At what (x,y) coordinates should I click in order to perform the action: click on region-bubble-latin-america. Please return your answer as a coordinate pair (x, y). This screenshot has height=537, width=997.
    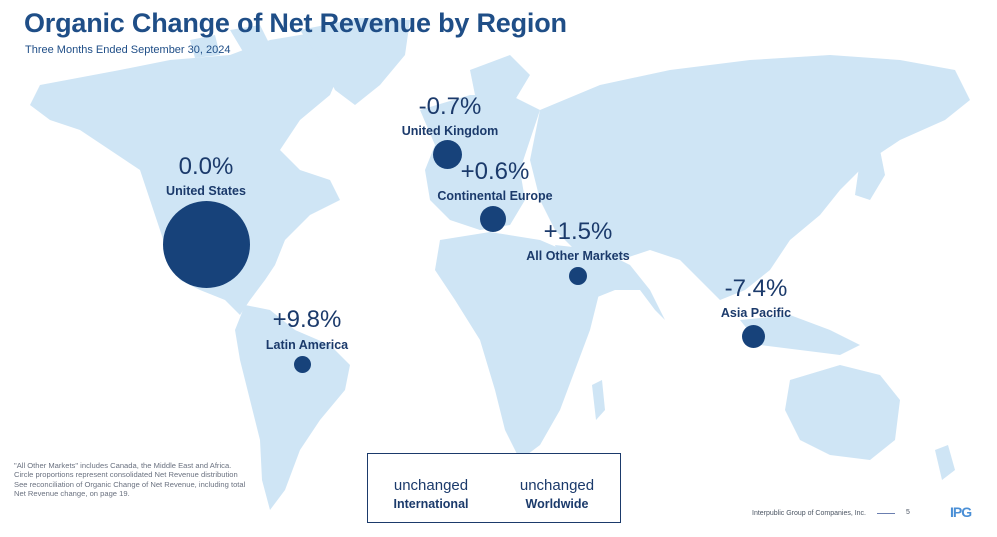
    Looking at the image, I should click on (302, 364).